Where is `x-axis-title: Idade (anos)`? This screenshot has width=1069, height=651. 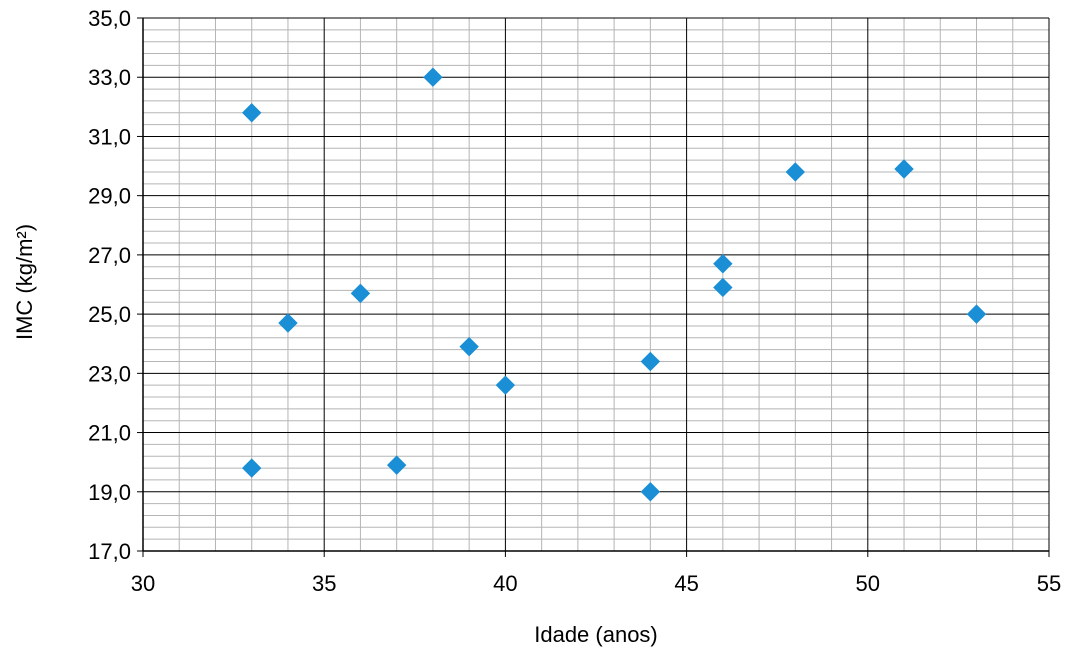 x-axis-title: Idade (anos) is located at coordinates (596, 634).